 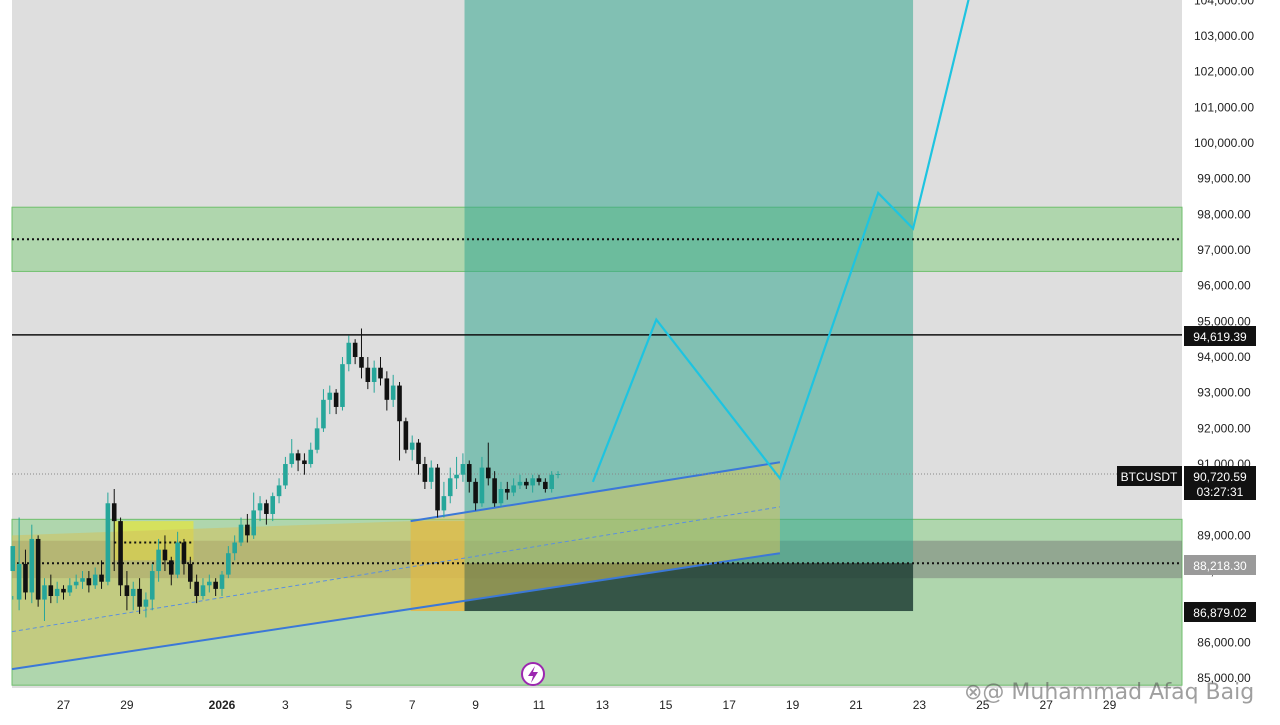 I want to click on current-price-tag: 90,720.59 03:27:31, so click(x=1220, y=483).